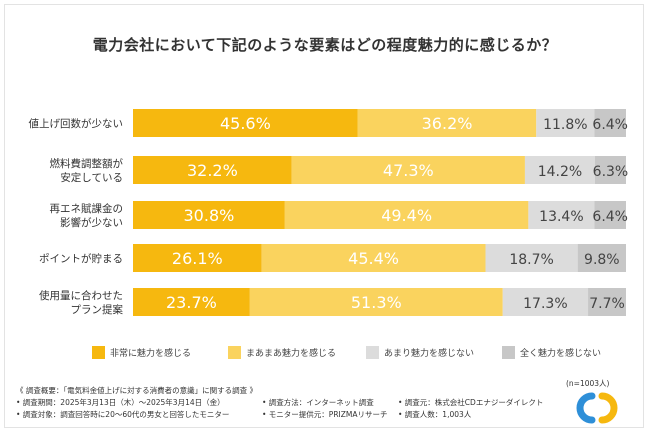 The image size is (650, 434). What do you see at coordinates (81, 302) in the screenshot?
I see `category-label: 使用量に合わせたプラン提案` at bounding box center [81, 302].